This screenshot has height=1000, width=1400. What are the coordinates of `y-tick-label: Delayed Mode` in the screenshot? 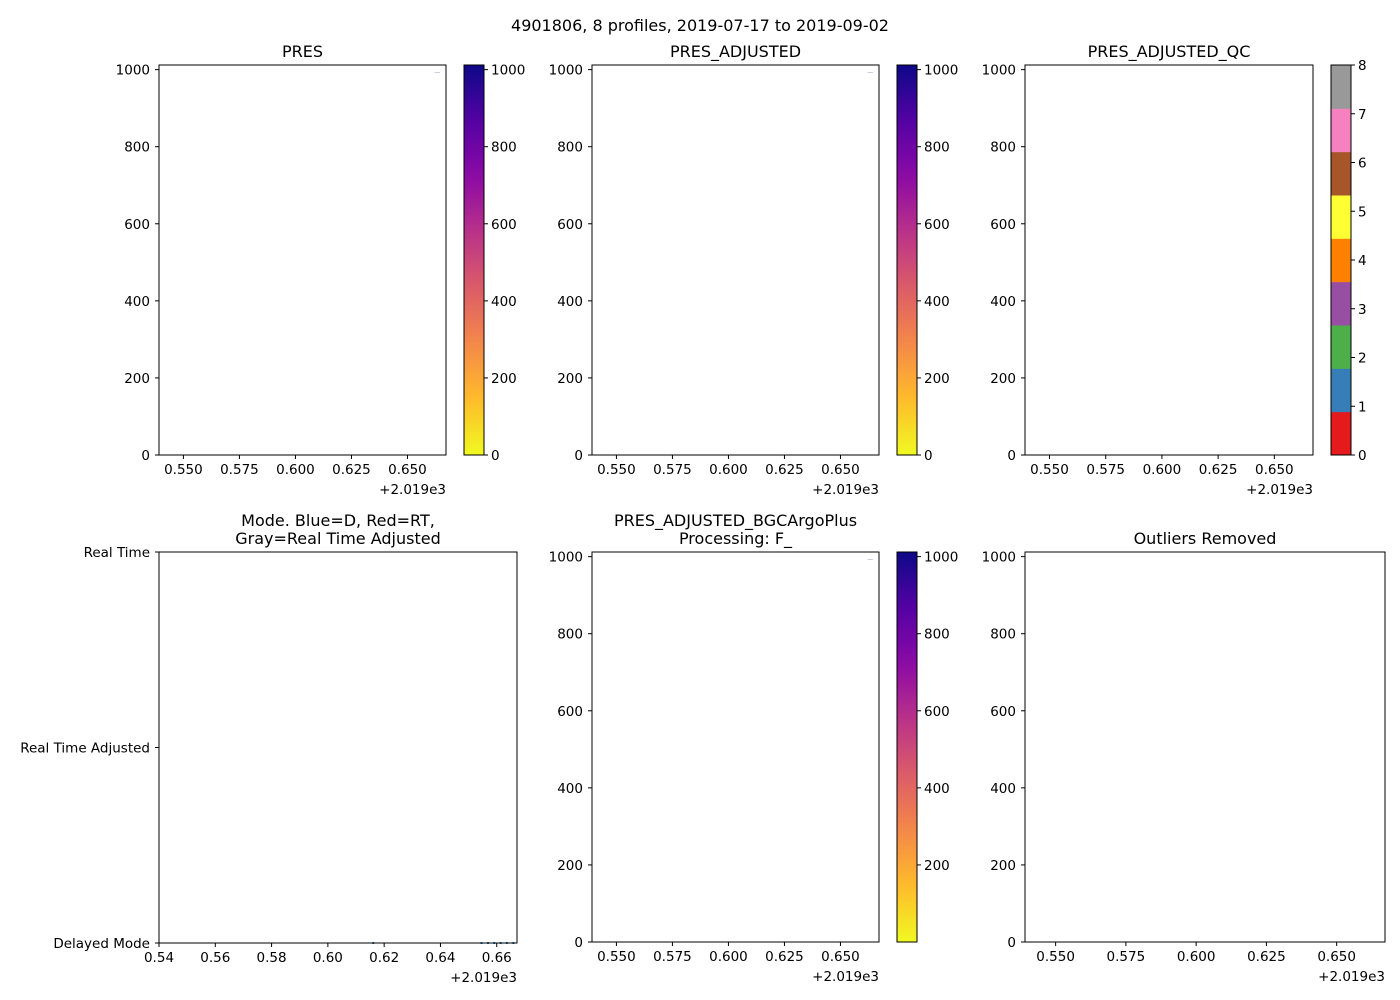 It's located at (101, 944).